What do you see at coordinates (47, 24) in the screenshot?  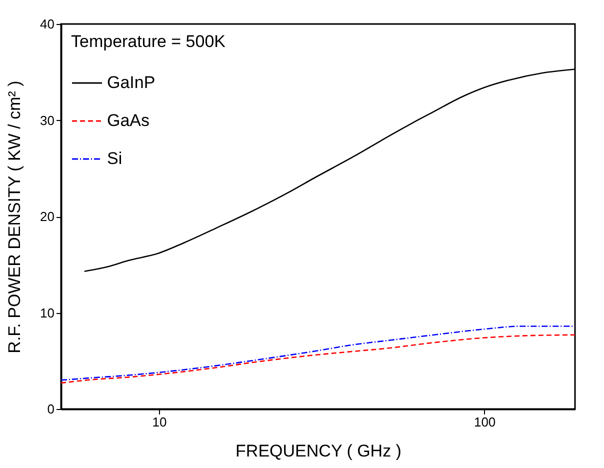 I see `y-tick-label: 40` at bounding box center [47, 24].